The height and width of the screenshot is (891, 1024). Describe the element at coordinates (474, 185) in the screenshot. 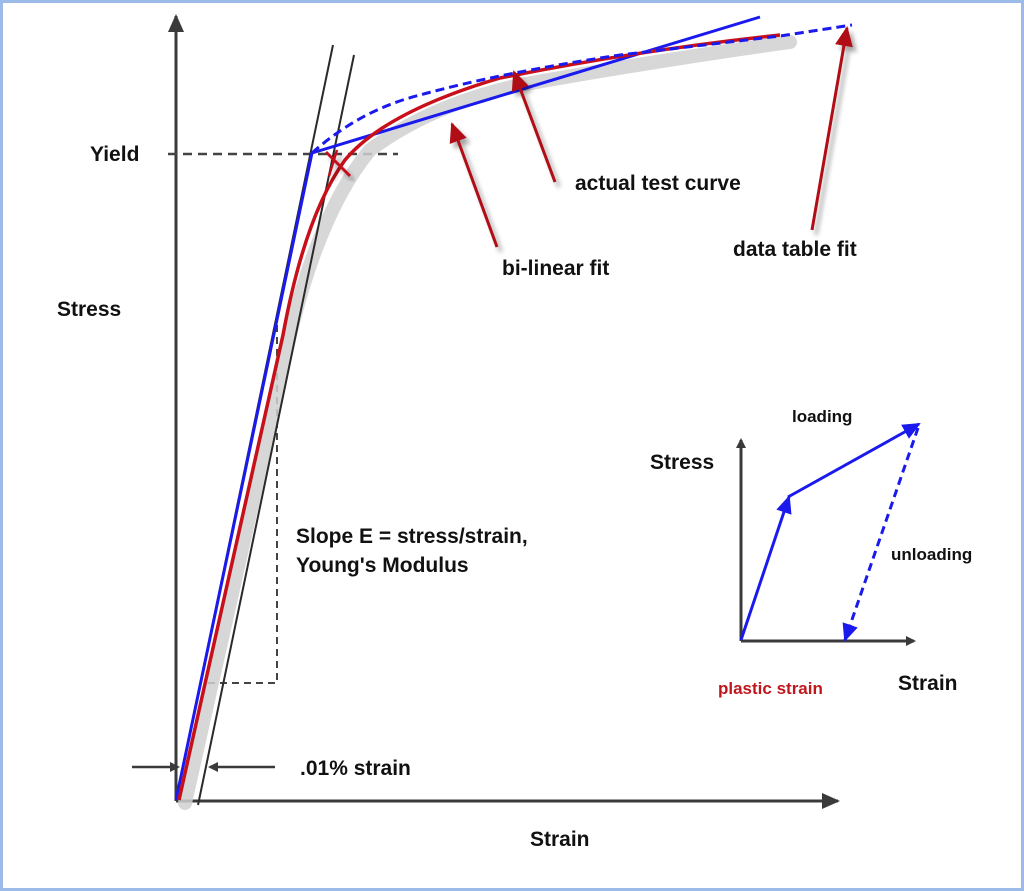

I see `bilinear-fit-pointer-arrow` at that location.